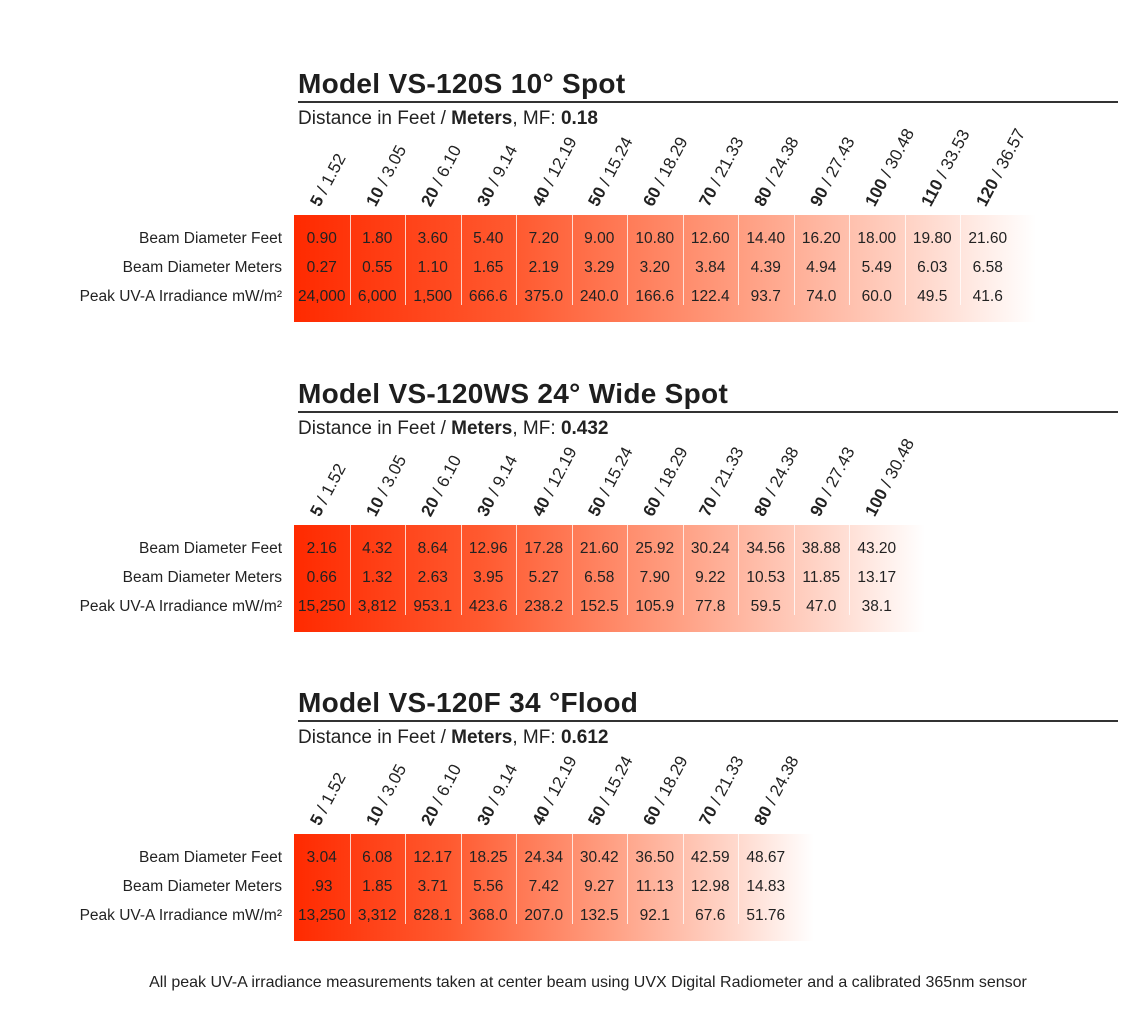 The width and height of the screenshot is (1136, 1014). What do you see at coordinates (710, 548) in the screenshot?
I see `cell-value: 30.24` at bounding box center [710, 548].